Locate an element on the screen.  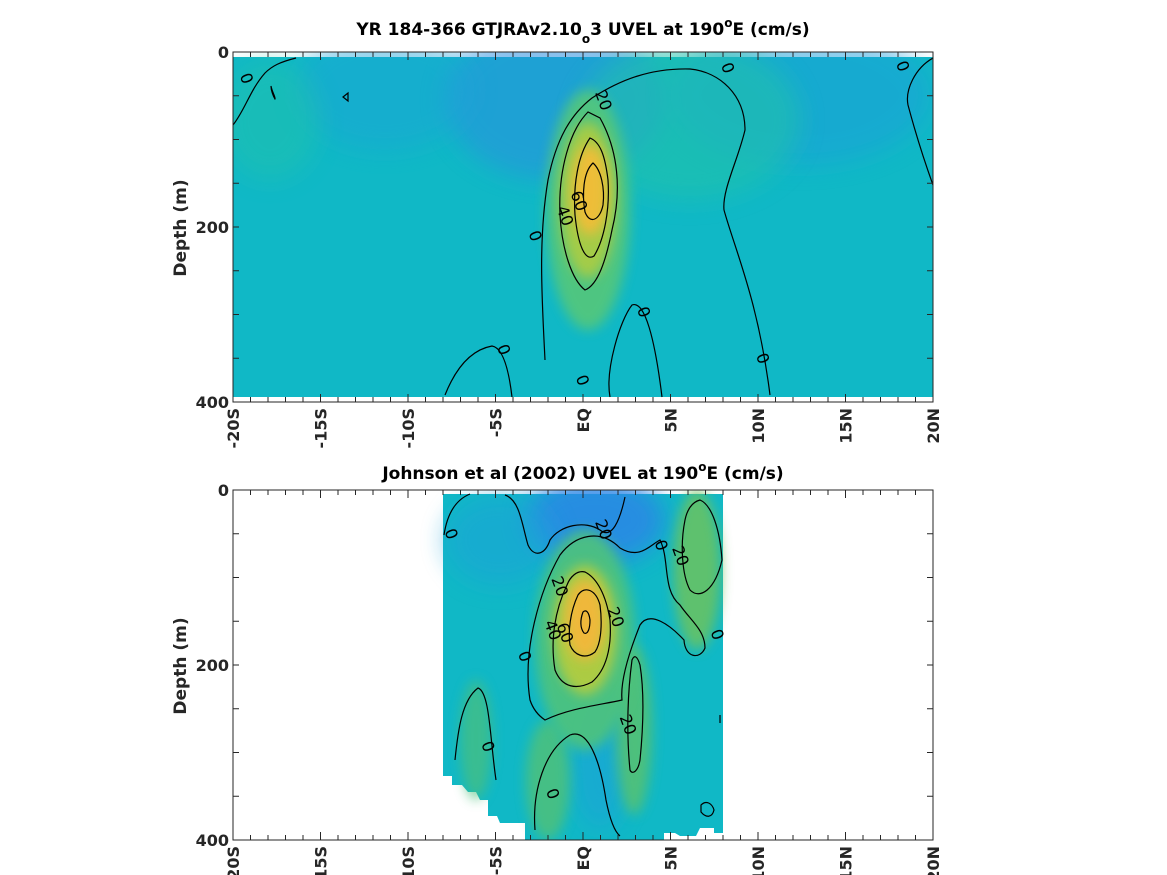
bottom-heatmap is located at coordinates (583, 665).